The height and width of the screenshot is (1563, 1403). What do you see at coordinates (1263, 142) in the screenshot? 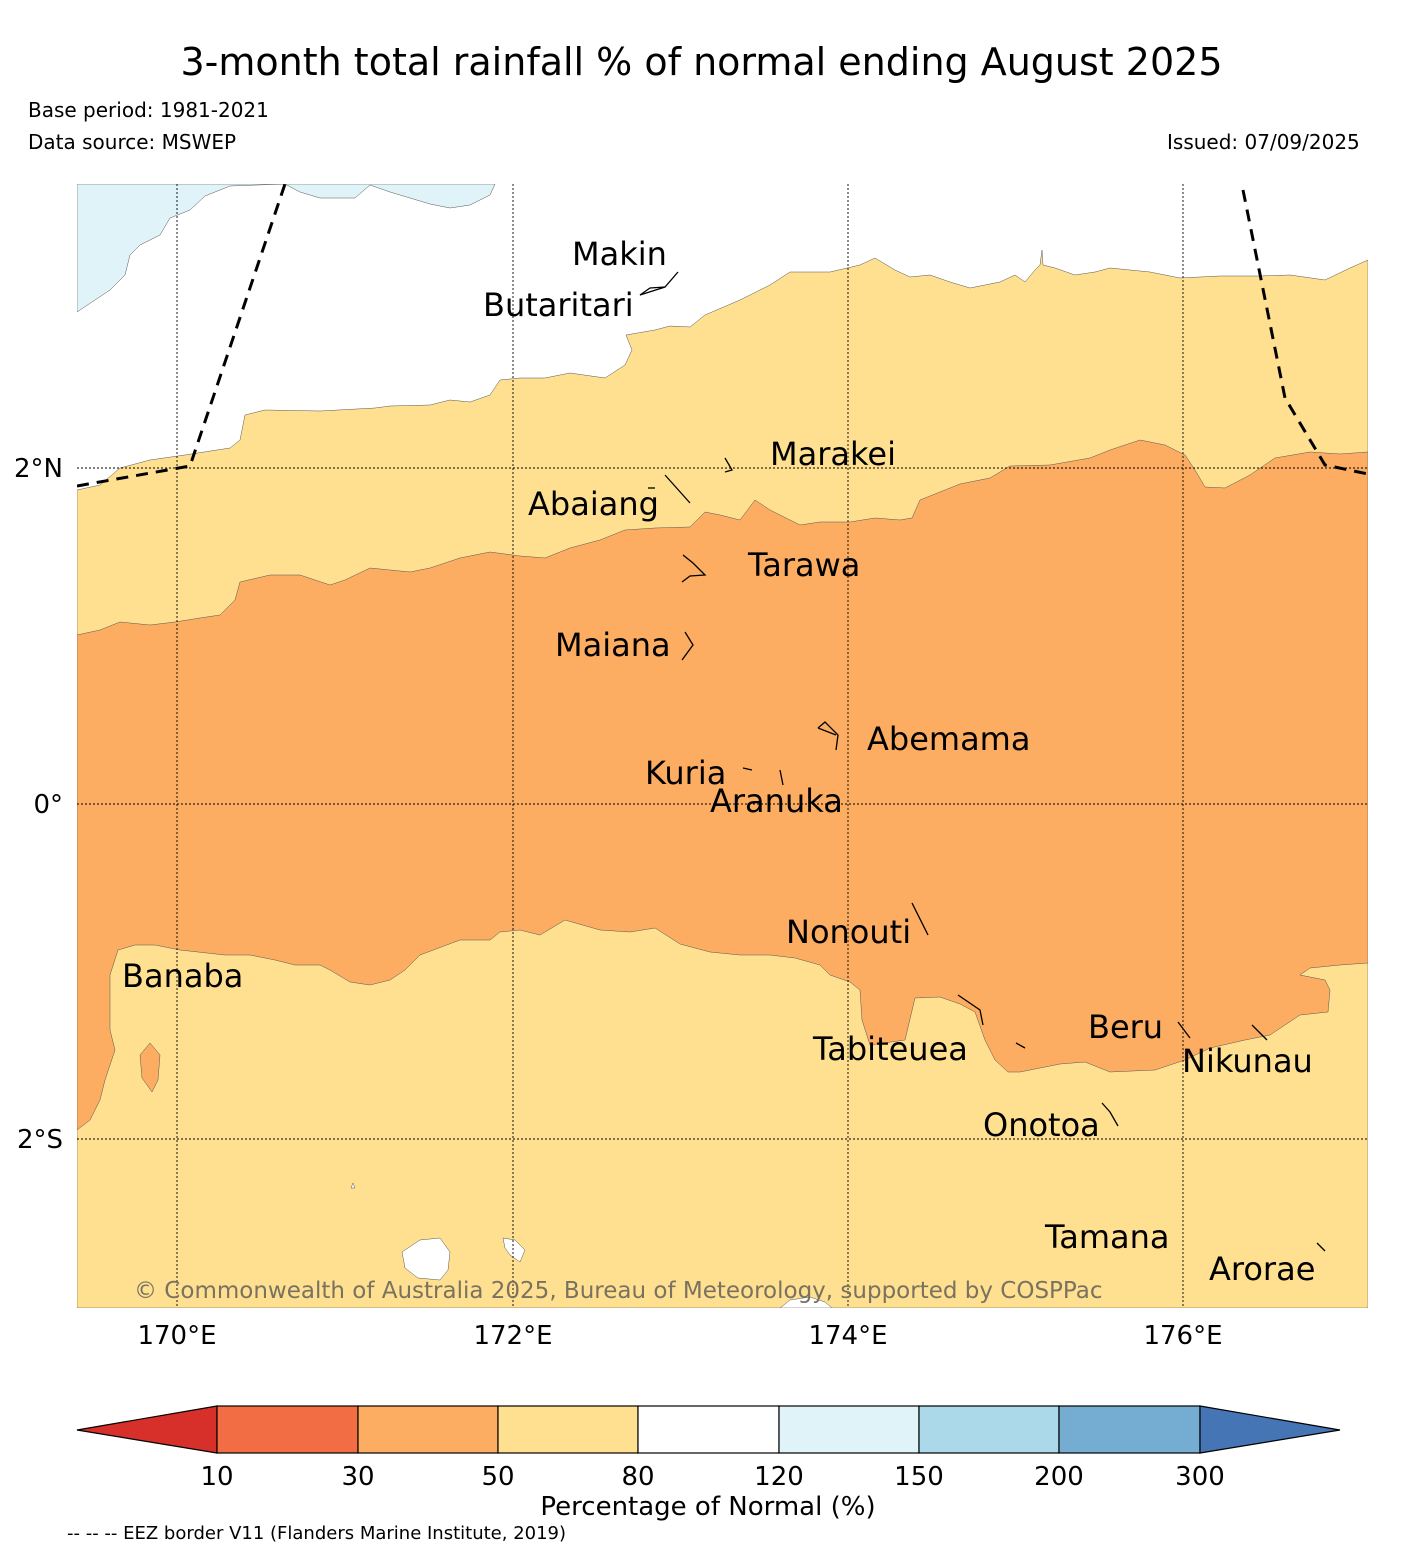
I see `issued-date: Issued: 07/09/2025` at bounding box center [1263, 142].